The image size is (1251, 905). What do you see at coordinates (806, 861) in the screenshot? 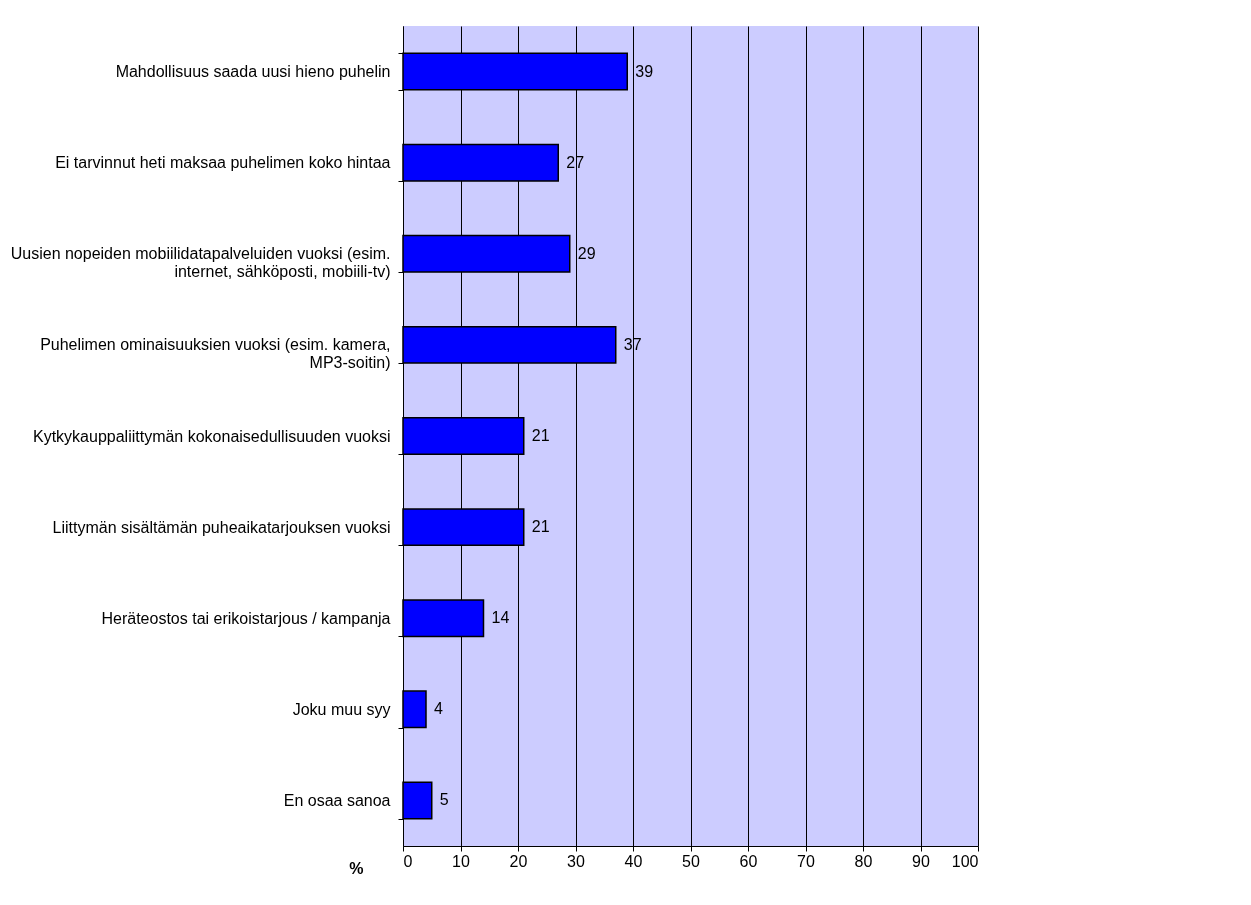
I see `x-tick-label: 70` at bounding box center [806, 861].